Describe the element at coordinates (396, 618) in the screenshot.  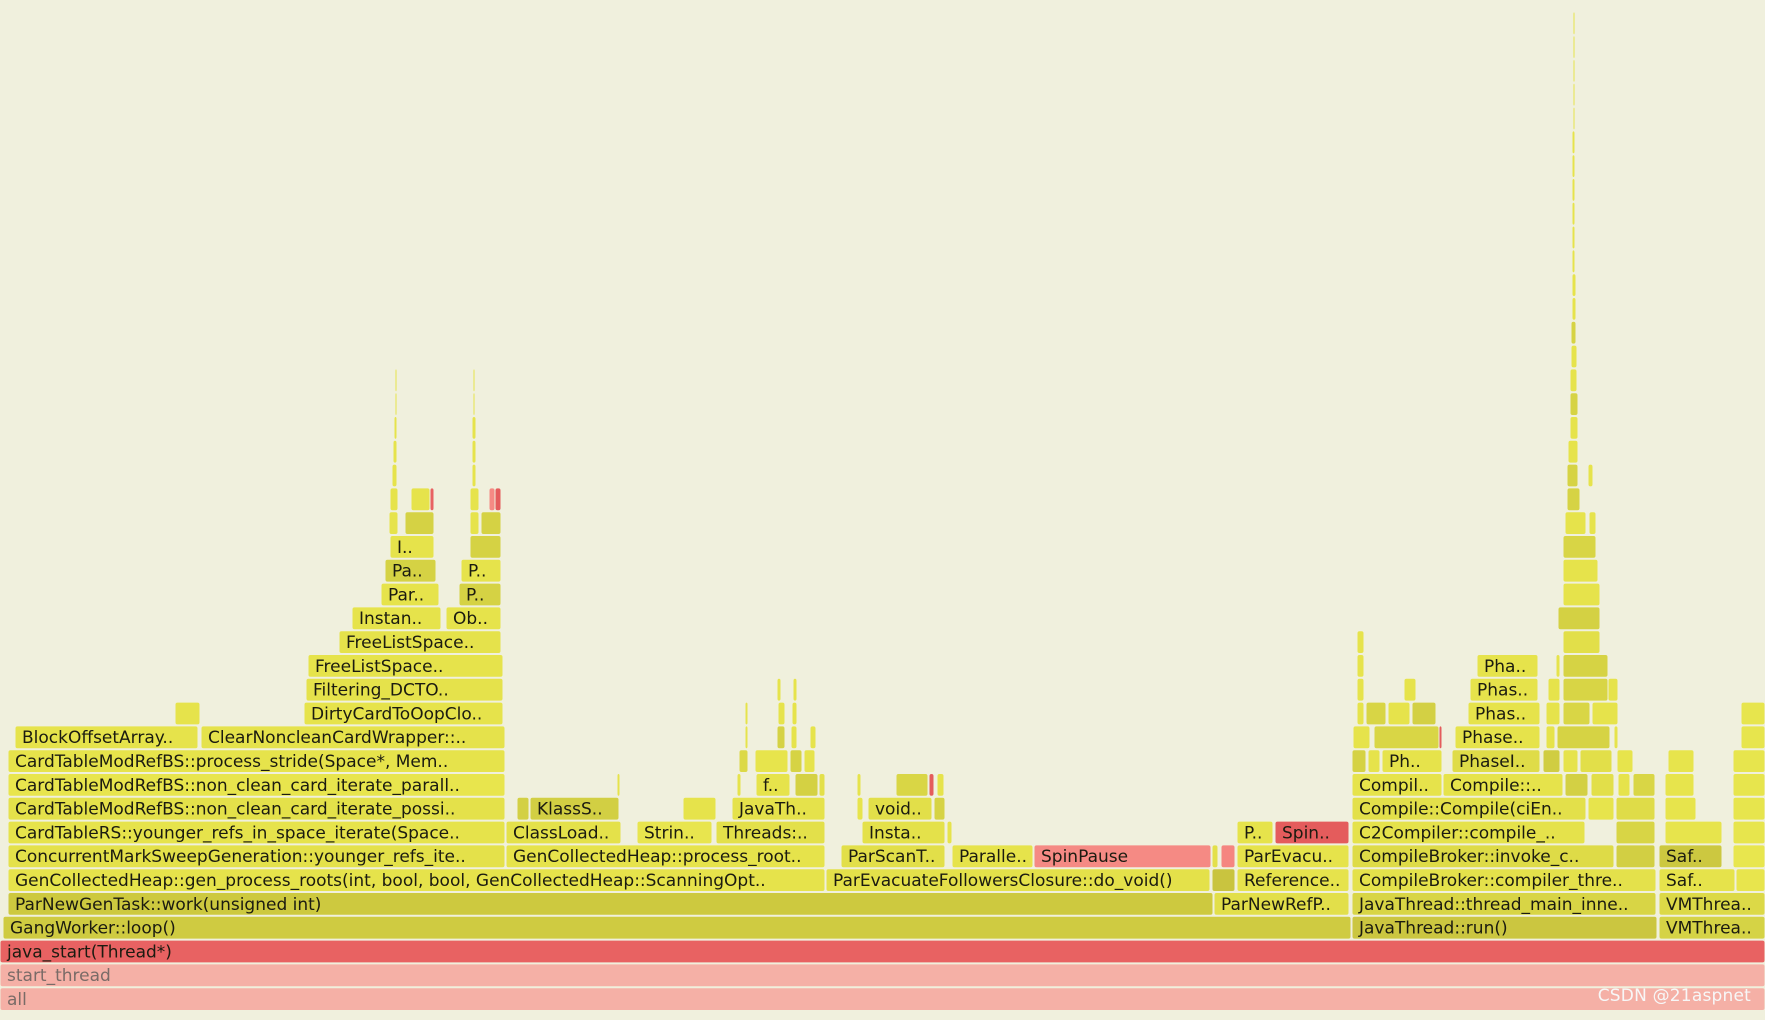
I see `flame-frame: Instan..Instan..` at that location.